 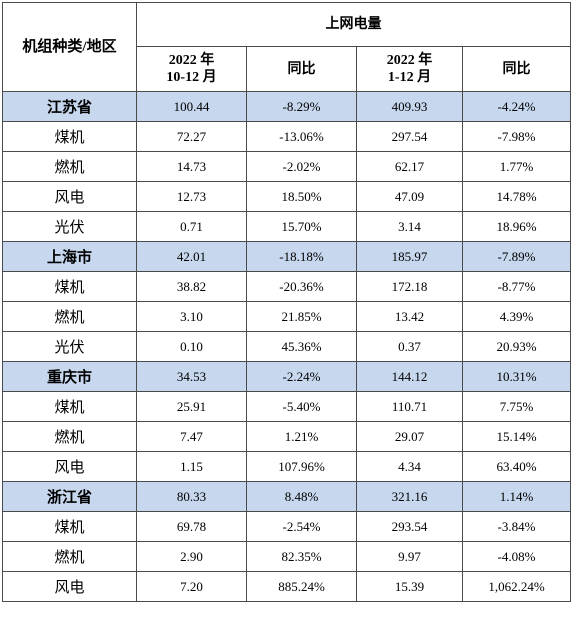 I want to click on q4-yoy-cell: 45.36%, so click(x=301, y=346).